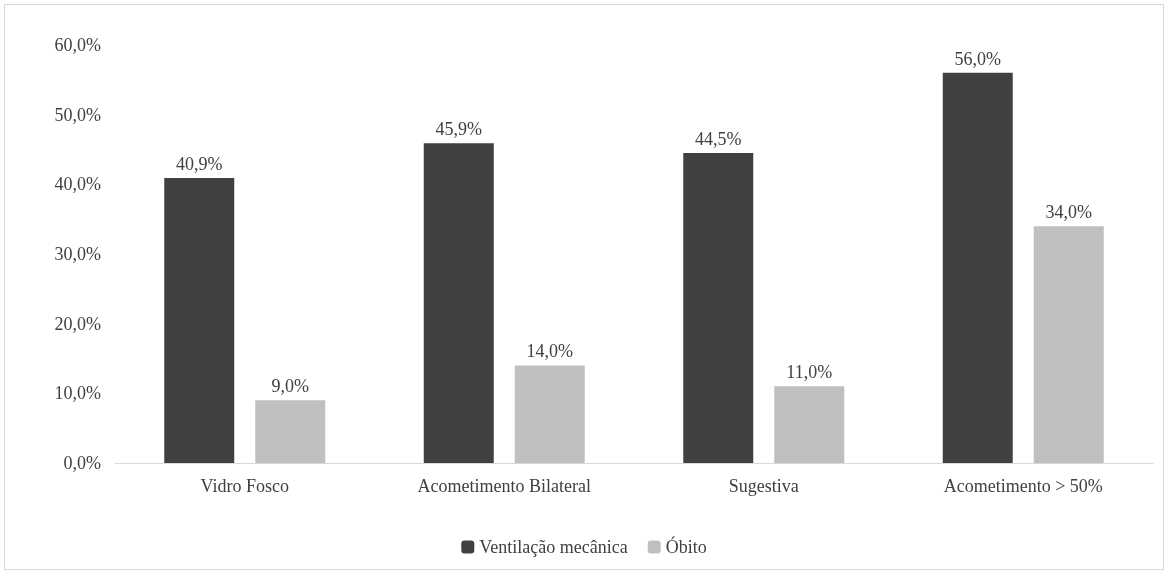  Describe the element at coordinates (77, 114) in the screenshot. I see `y-tick-label: 50,0%` at that location.